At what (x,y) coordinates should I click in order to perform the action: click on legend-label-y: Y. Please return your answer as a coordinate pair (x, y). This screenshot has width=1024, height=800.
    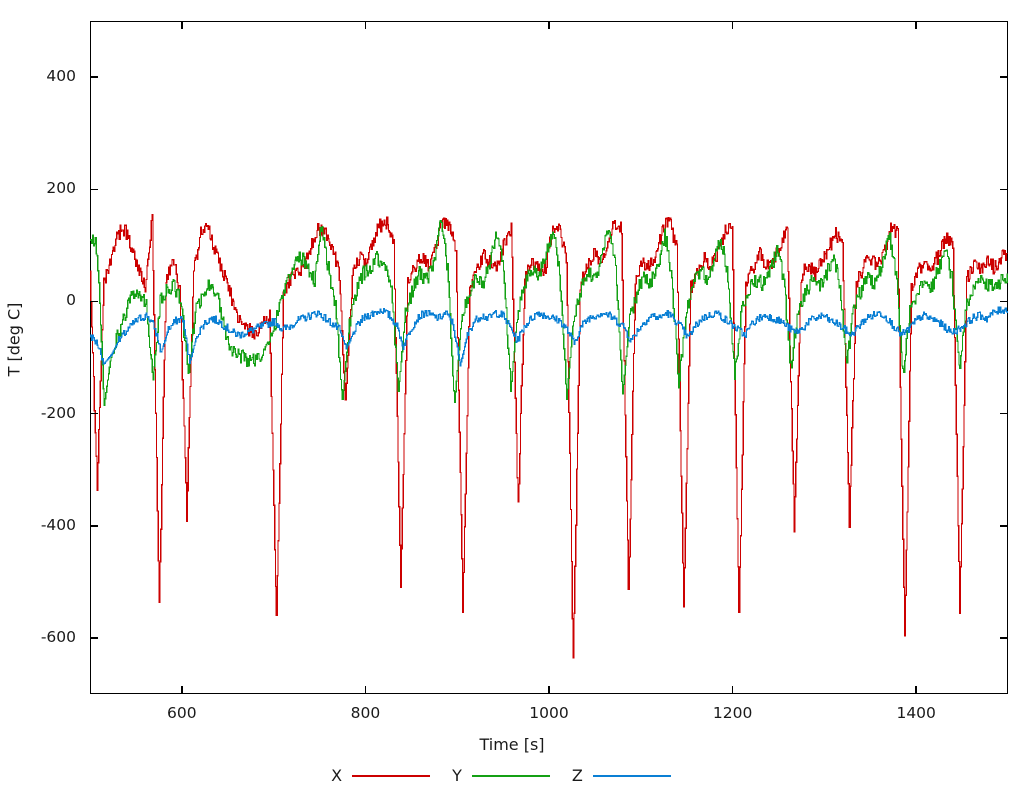
    Looking at the image, I should click on (457, 775).